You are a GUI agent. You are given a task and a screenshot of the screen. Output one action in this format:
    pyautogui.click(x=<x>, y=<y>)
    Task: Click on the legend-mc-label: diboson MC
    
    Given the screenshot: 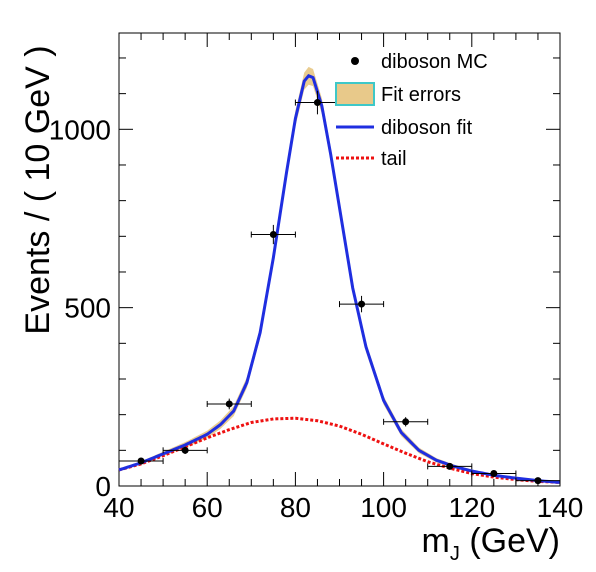 What is the action you would take?
    pyautogui.click(x=434, y=62)
    